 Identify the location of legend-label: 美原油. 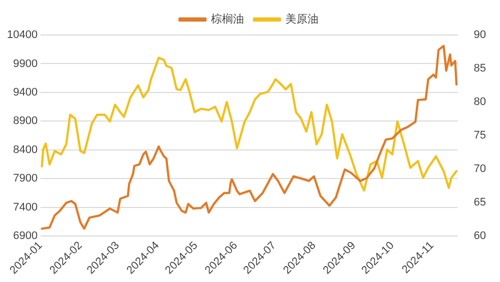
(302, 19).